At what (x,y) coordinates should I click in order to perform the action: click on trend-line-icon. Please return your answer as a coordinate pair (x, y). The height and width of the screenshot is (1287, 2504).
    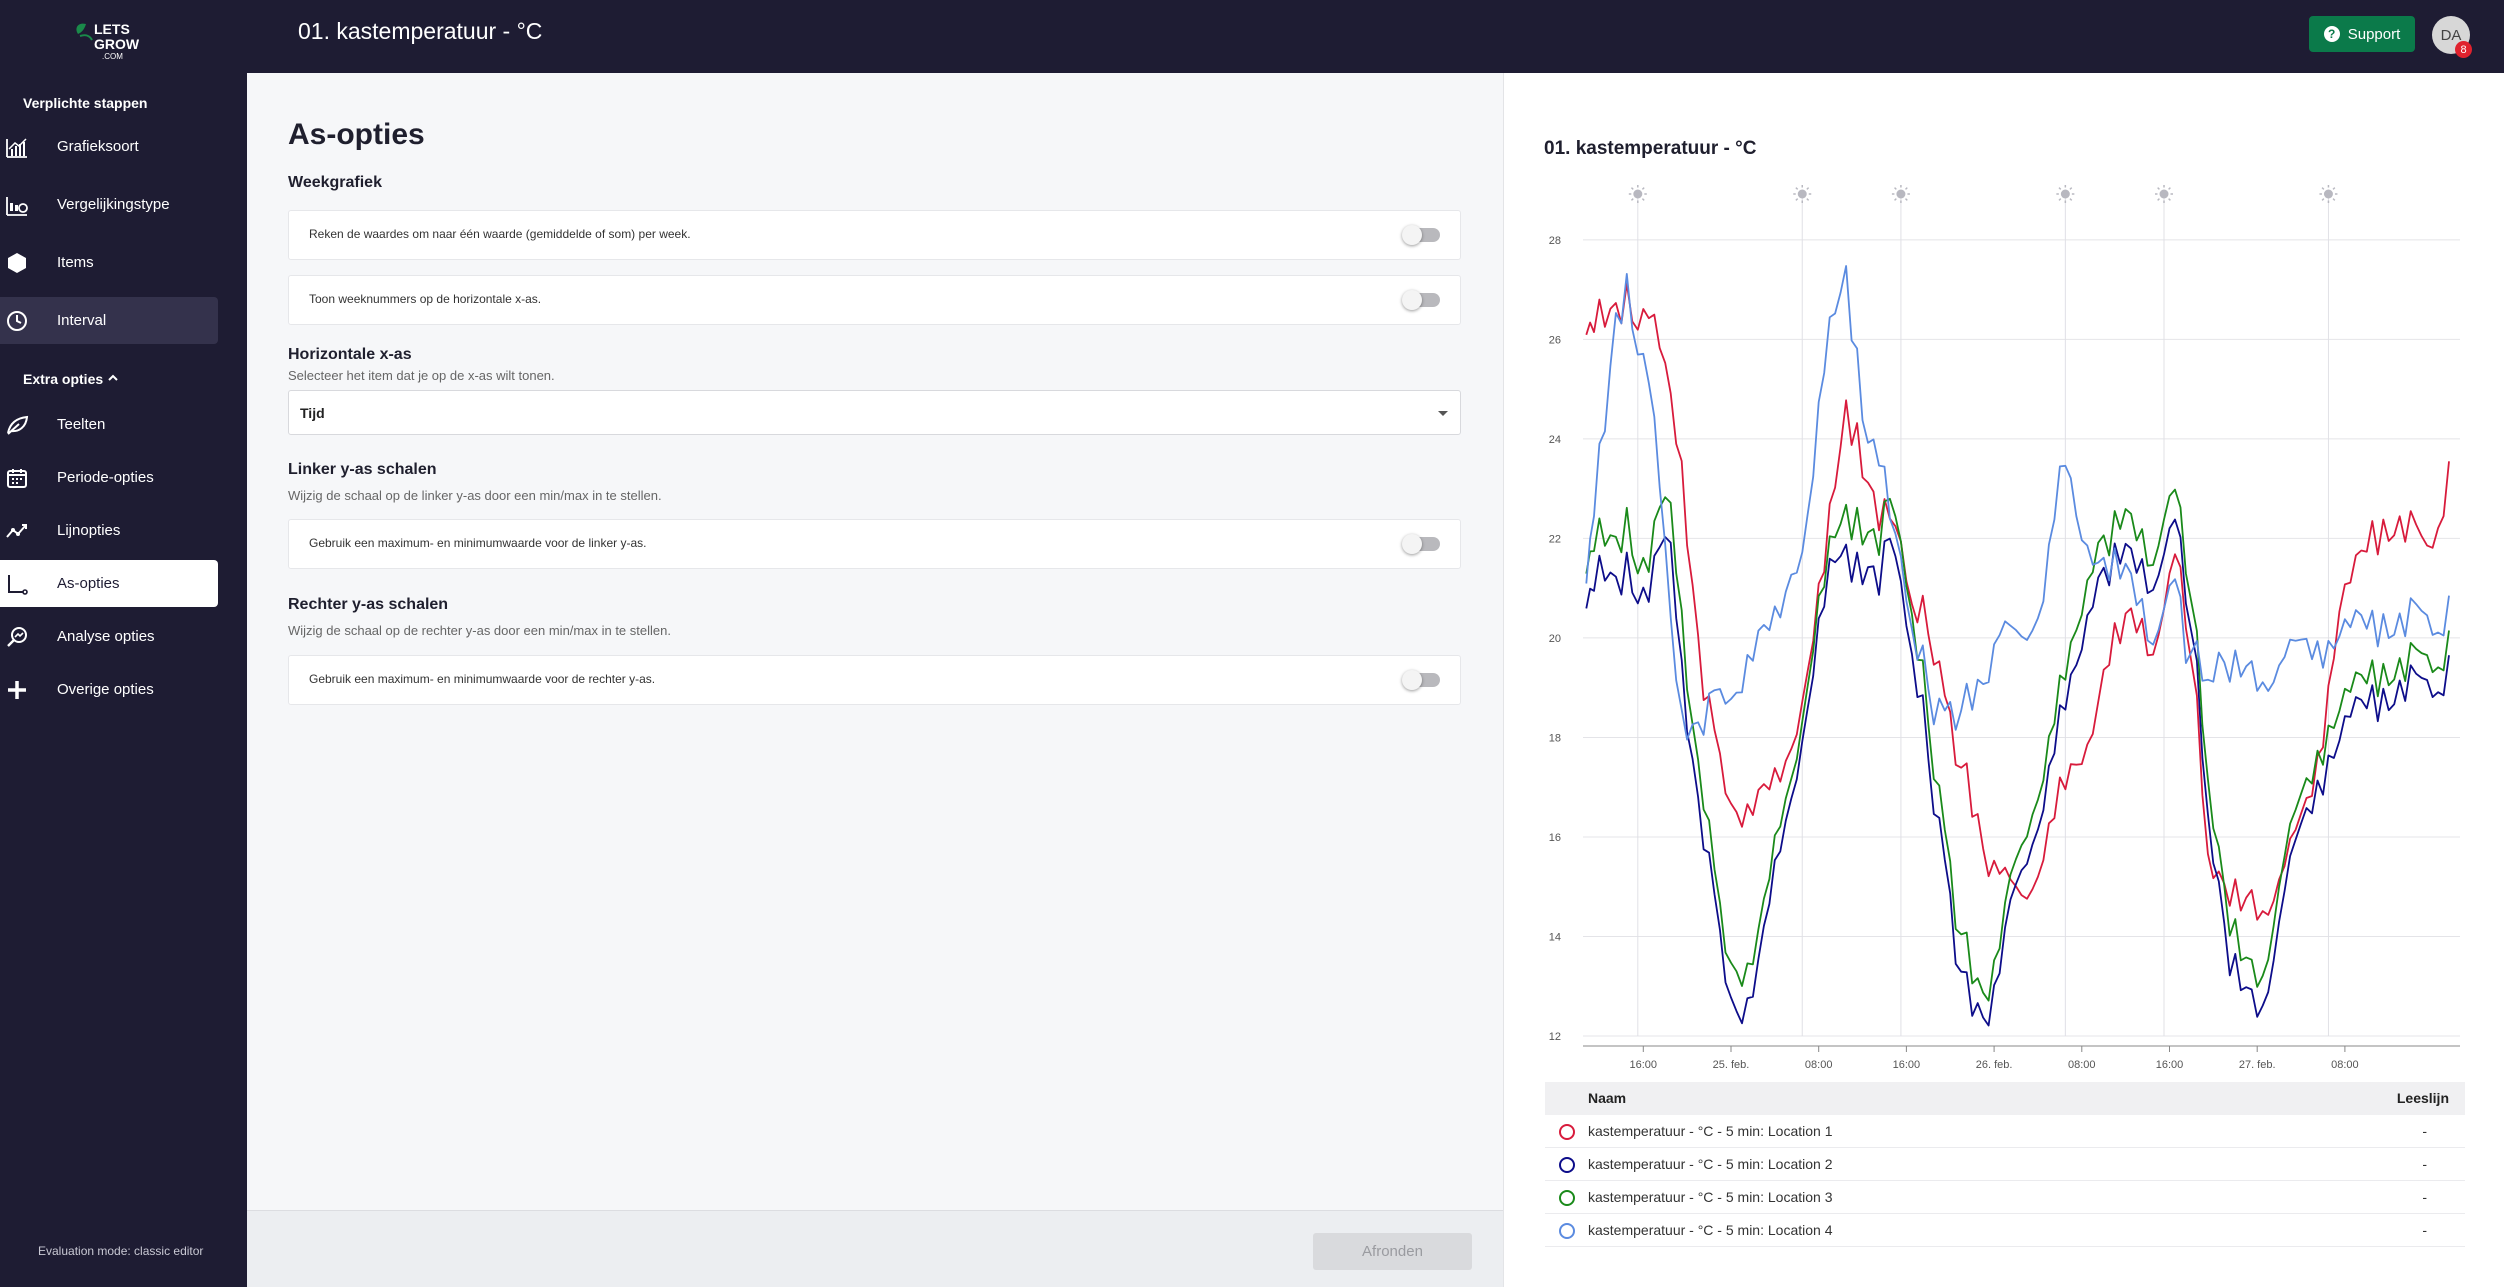
    Looking at the image, I should click on (17, 531).